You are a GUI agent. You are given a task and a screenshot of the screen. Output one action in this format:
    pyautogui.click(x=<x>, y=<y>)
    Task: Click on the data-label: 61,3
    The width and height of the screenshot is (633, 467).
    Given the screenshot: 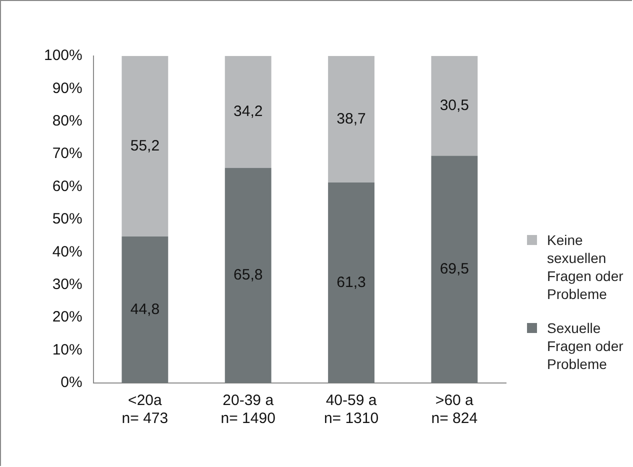 What is the action you would take?
    pyautogui.click(x=351, y=282)
    